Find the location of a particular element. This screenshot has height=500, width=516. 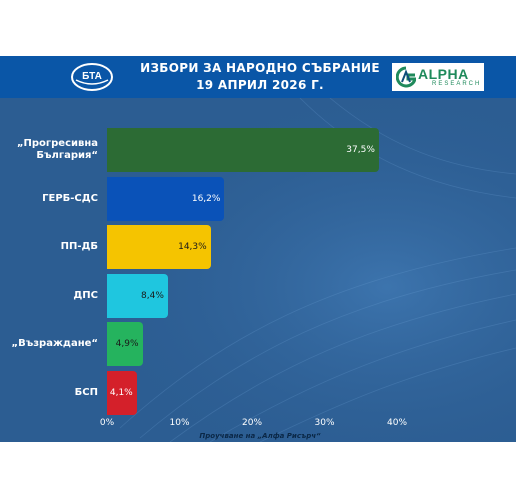

category-label: ПП-ДБ is located at coordinates (49, 247).